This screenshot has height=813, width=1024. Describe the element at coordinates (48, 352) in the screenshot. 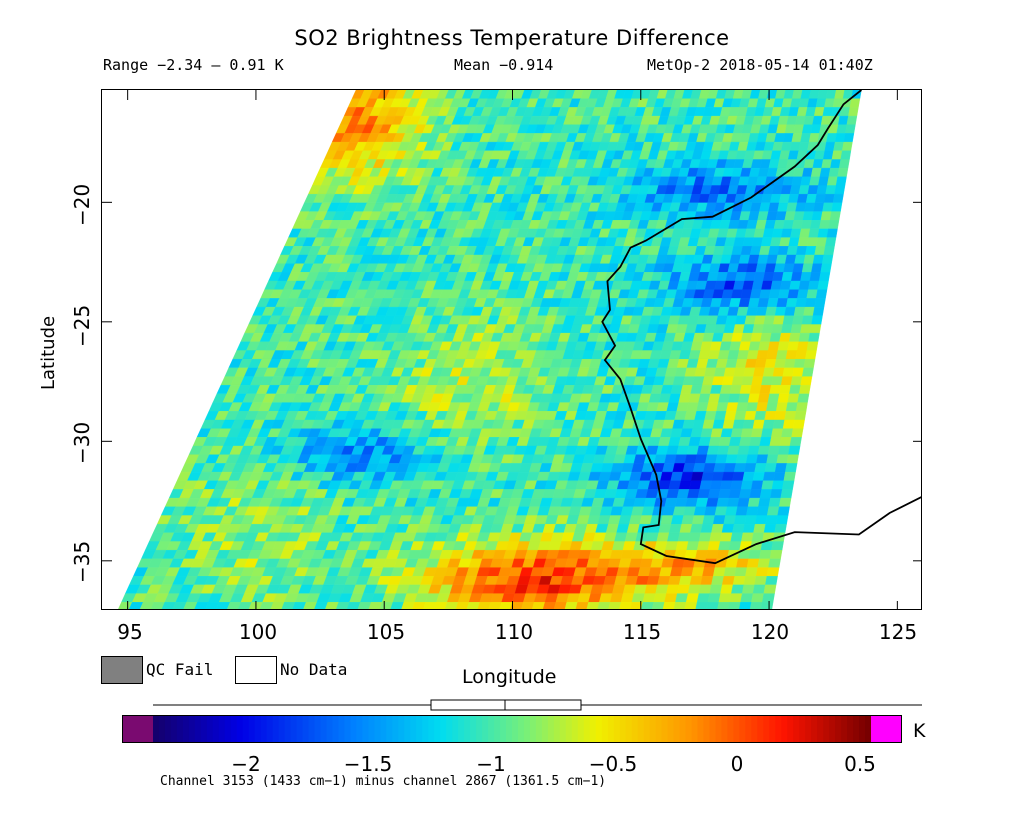

I see `y-axis-label: Latitude` at that location.